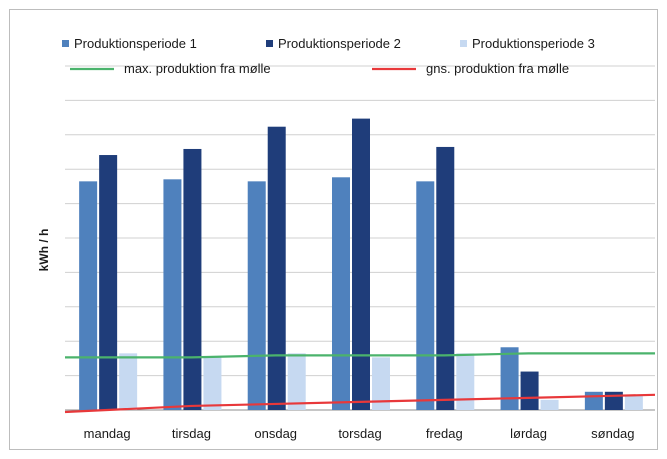  I want to click on legend-label-2: Produktionsperiode 2, so click(339, 43).